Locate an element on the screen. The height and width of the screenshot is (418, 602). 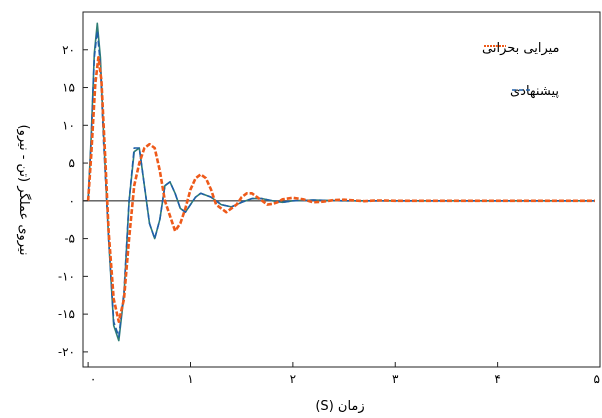
x-tick-label: ۵ is located at coordinates (597, 379).